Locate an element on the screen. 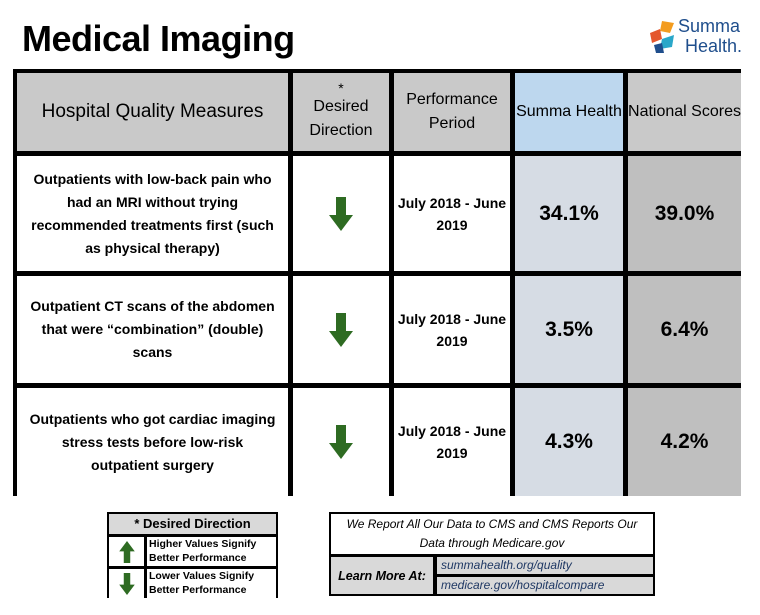  national-score: 39.0% is located at coordinates (684, 213).